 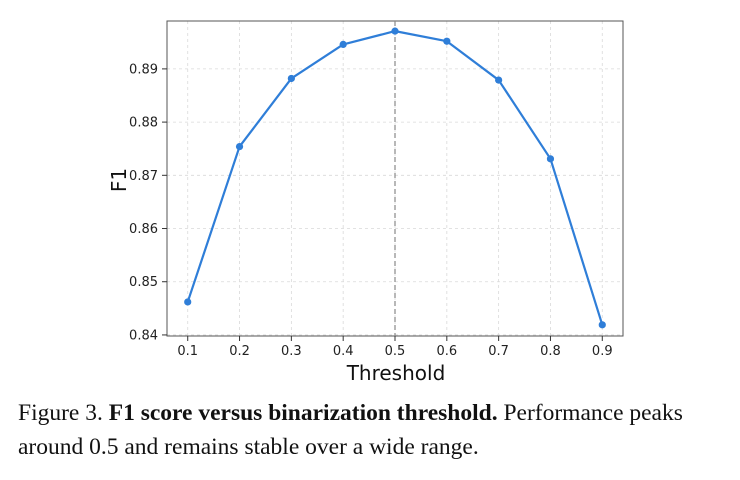 What do you see at coordinates (143, 335) in the screenshot?
I see `y-tick-label: 0.84` at bounding box center [143, 335].